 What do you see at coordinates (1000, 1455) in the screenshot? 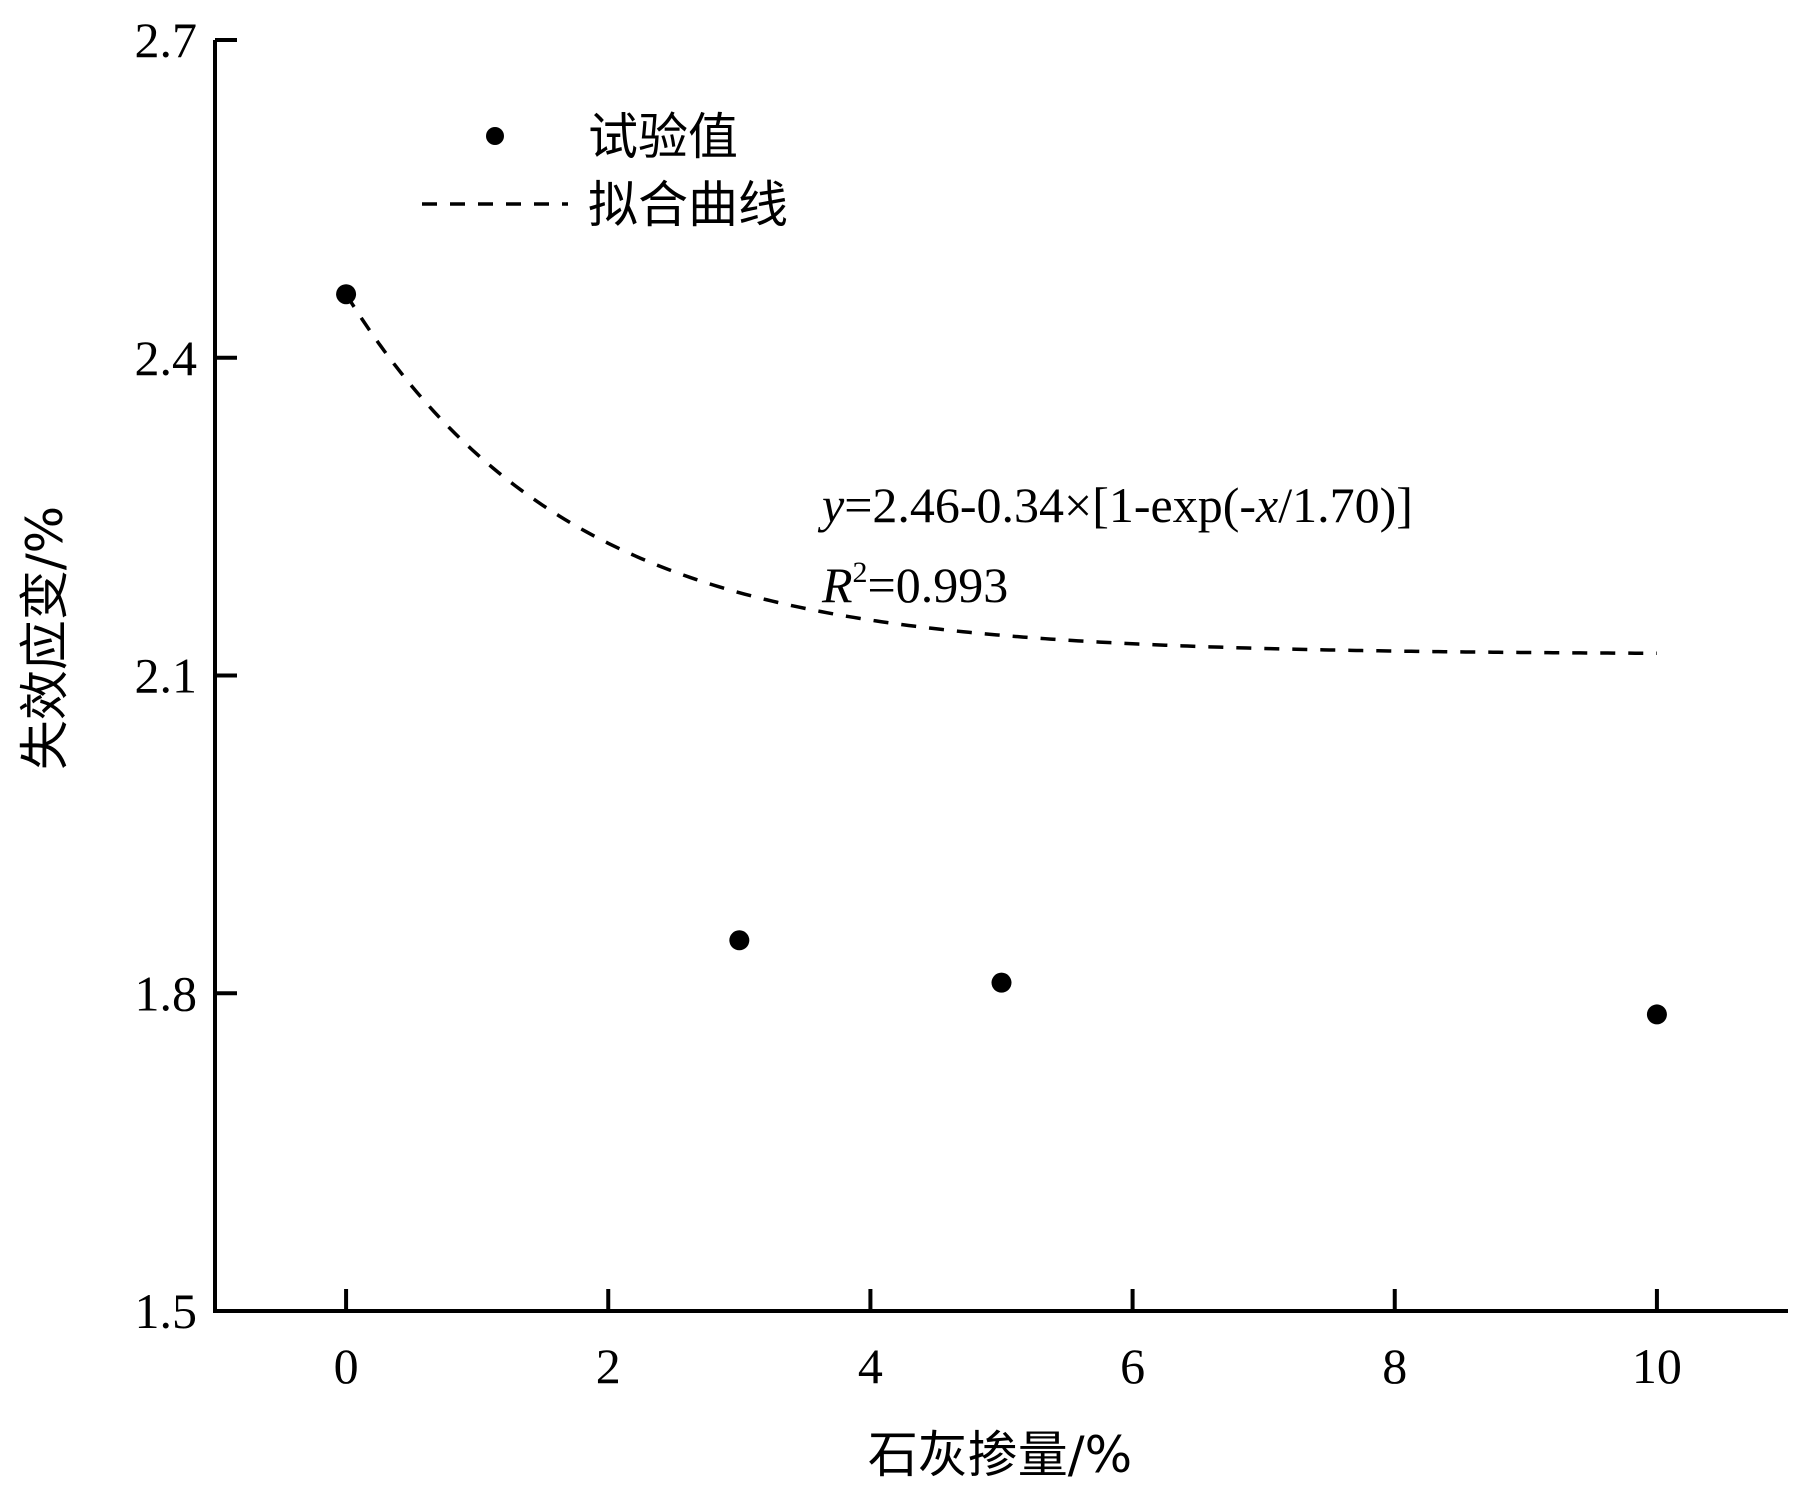
I see `x-axis-title: 石灰掺量/%` at bounding box center [1000, 1455].